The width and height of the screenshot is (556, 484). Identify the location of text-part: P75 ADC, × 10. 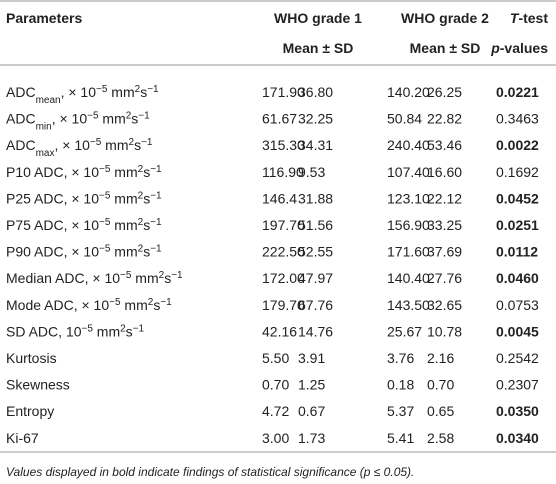
(52, 225).